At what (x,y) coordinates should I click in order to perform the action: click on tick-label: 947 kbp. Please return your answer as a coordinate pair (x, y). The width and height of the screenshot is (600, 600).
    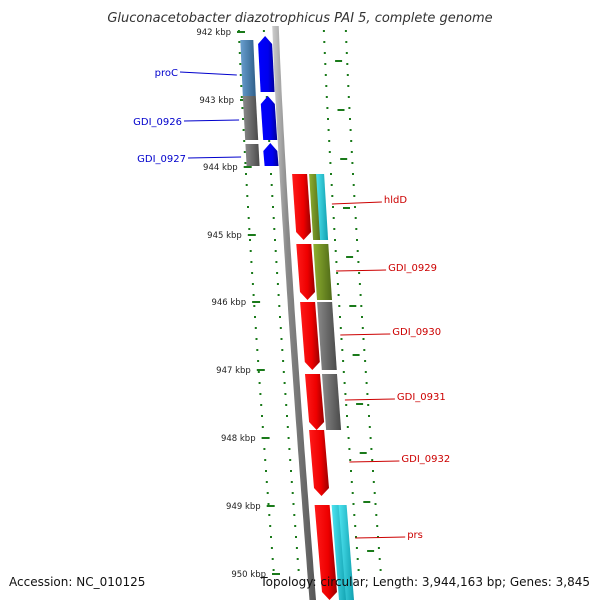
    Looking at the image, I should click on (233, 371).